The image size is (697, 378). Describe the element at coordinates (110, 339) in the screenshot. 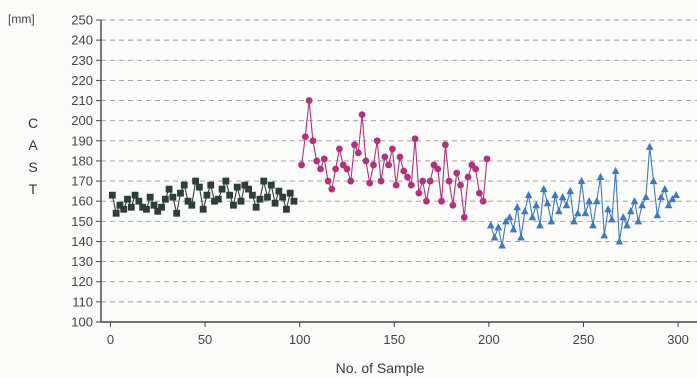

I see `x-tick-label: 0` at that location.